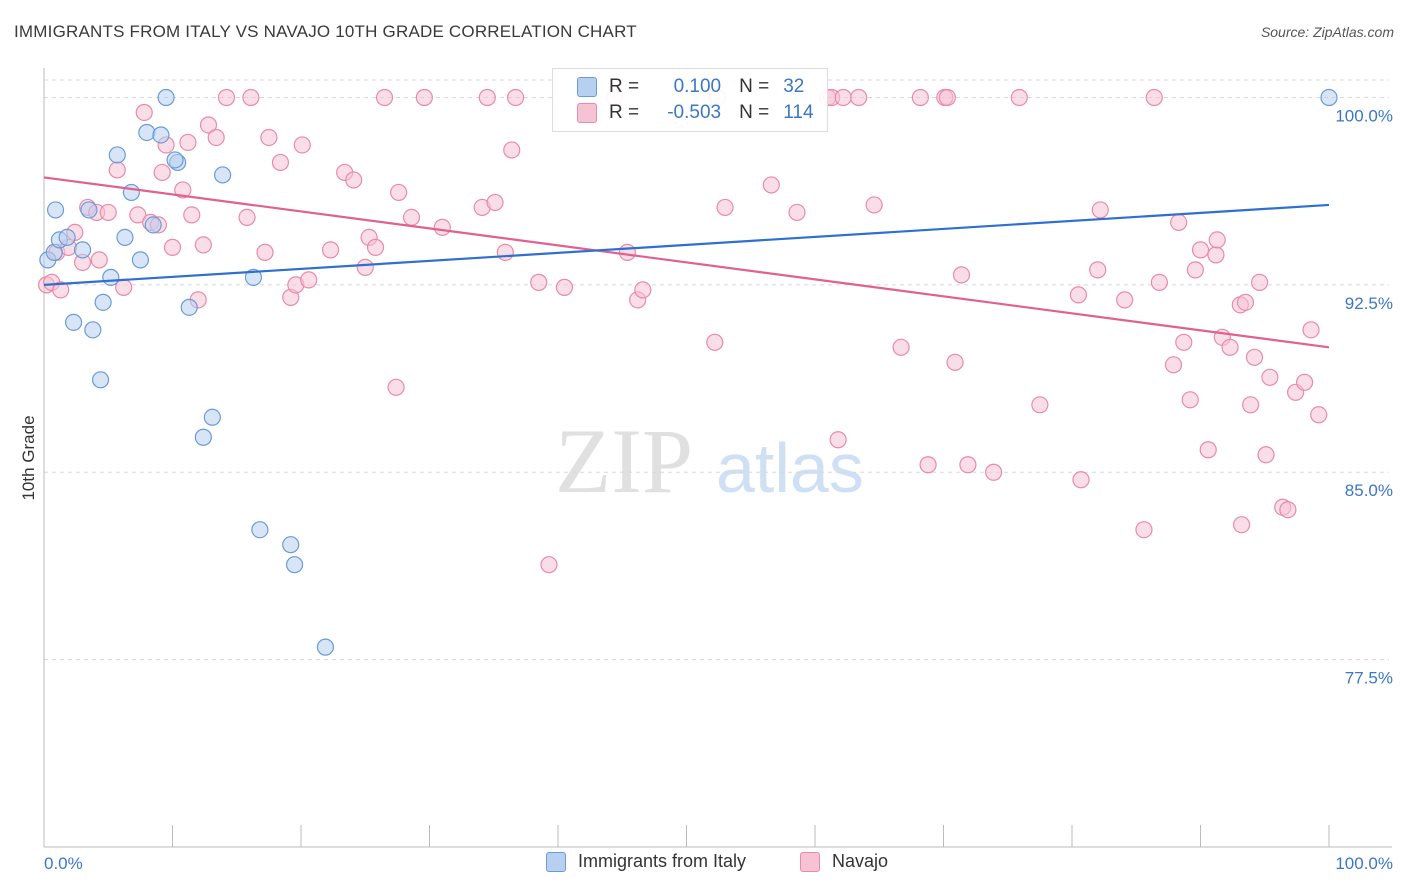 The width and height of the screenshot is (1406, 892). What do you see at coordinates (624, 86) in the screenshot?
I see `r-label: R =` at bounding box center [624, 86].